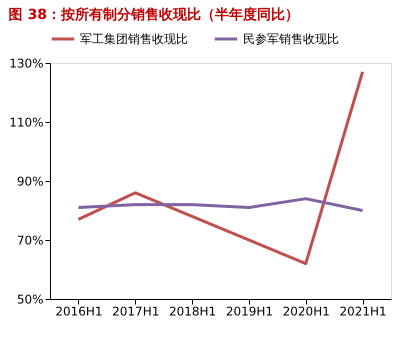  I want to click on x-tick-label: 2018H1, so click(192, 311).